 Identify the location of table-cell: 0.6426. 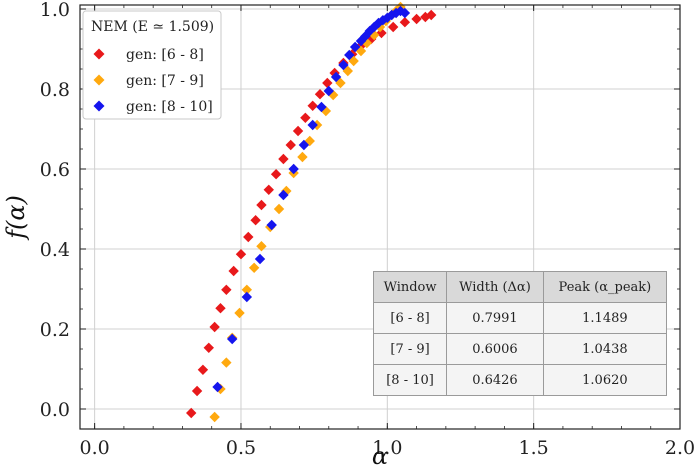
(495, 380).